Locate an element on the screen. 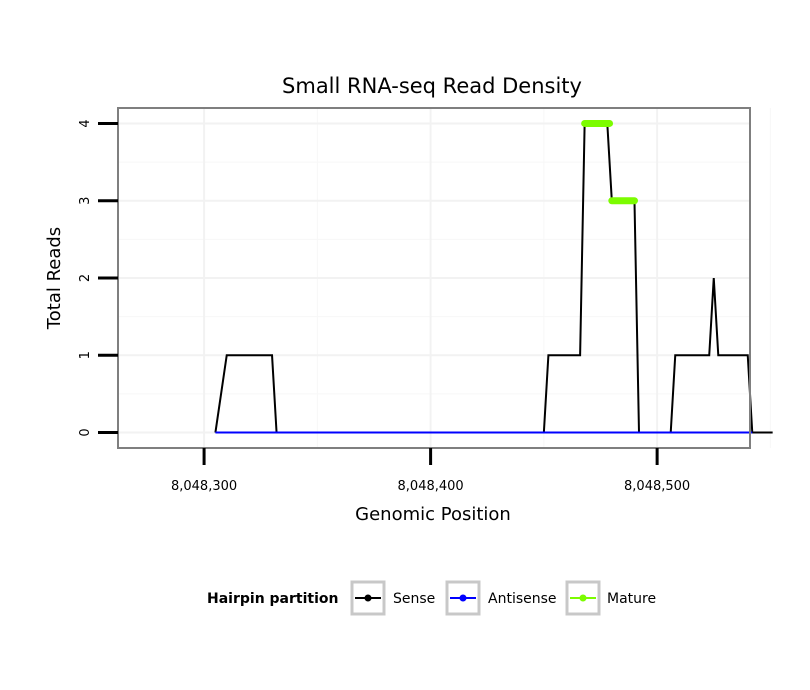 The height and width of the screenshot is (690, 810). y-tick-label-0: 0 is located at coordinates (85, 432).